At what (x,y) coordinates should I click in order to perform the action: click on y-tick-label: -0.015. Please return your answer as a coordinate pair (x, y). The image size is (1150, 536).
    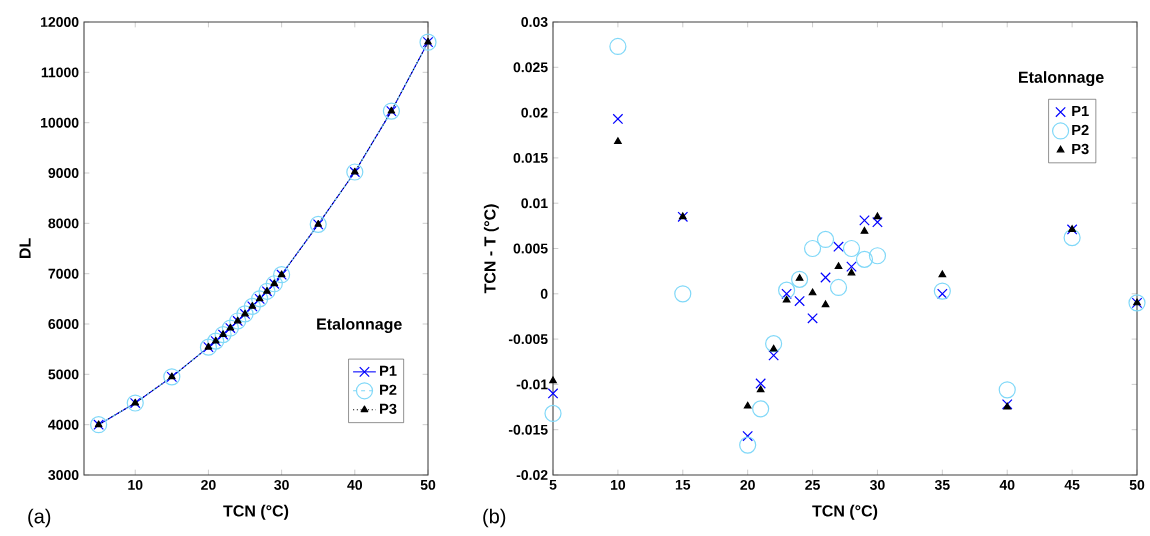
    Looking at the image, I should click on (528, 429).